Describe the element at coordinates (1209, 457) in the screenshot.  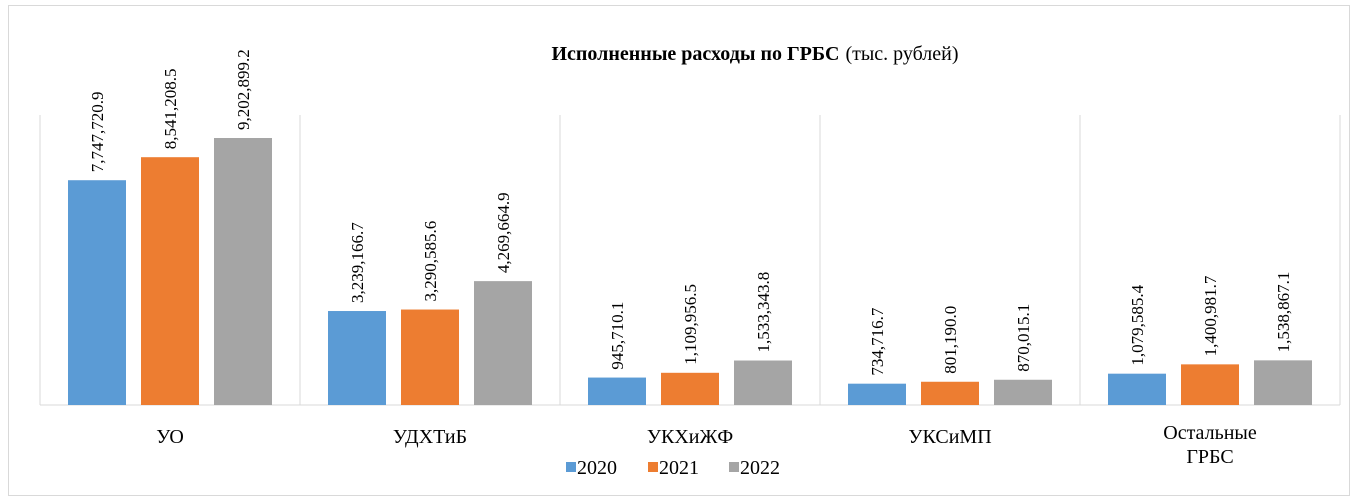
I see `x-tick-label-line: ГРБС` at that location.